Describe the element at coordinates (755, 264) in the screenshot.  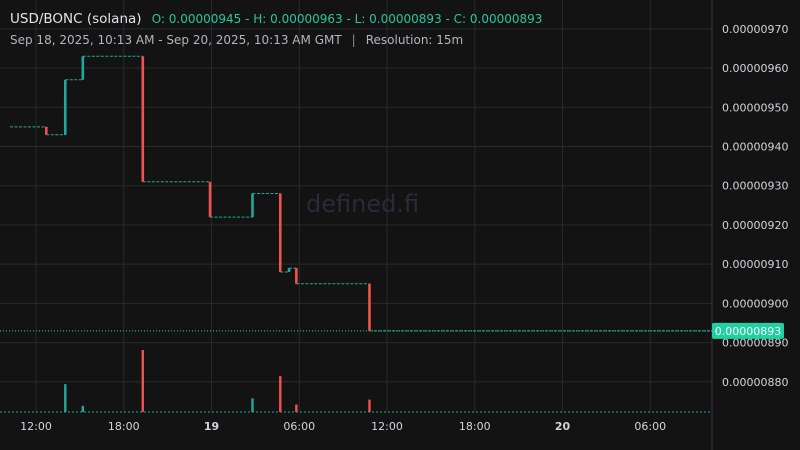
I see `y-tick-label: 0.00000910` at that location.